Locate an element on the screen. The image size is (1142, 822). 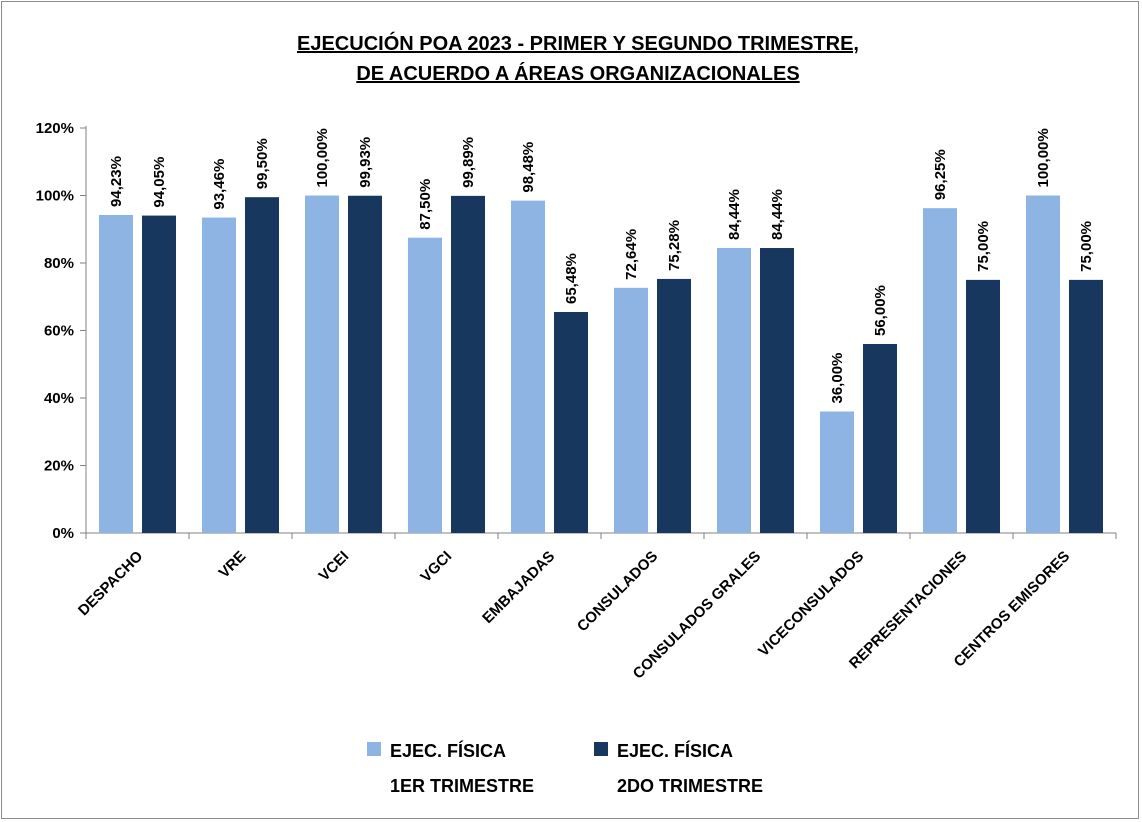
data-label: 36,00% is located at coordinates (837, 378).